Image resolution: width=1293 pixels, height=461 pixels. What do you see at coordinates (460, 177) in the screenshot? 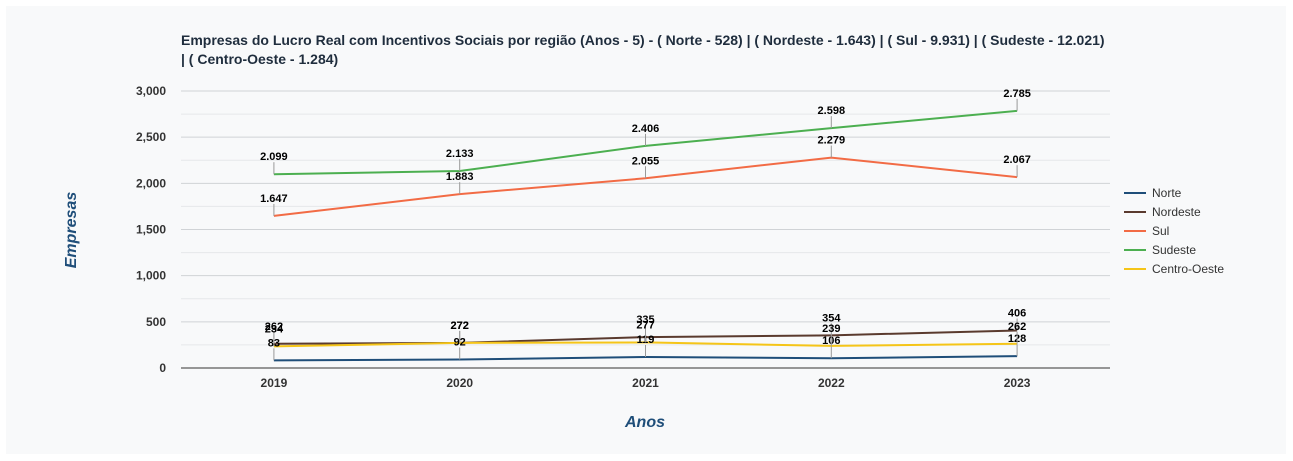
I see `data-label: 1.883` at bounding box center [460, 177].